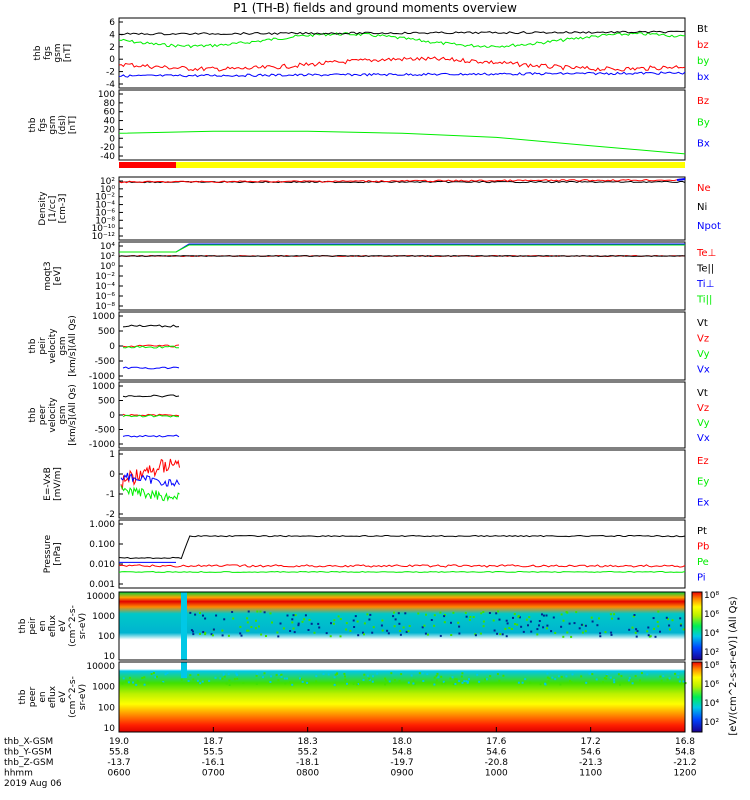 The width and height of the screenshot is (750, 800). Describe the element at coordinates (33, 784) in the screenshot. I see `xaxis-row-label: 2019 Aug 06` at that location.